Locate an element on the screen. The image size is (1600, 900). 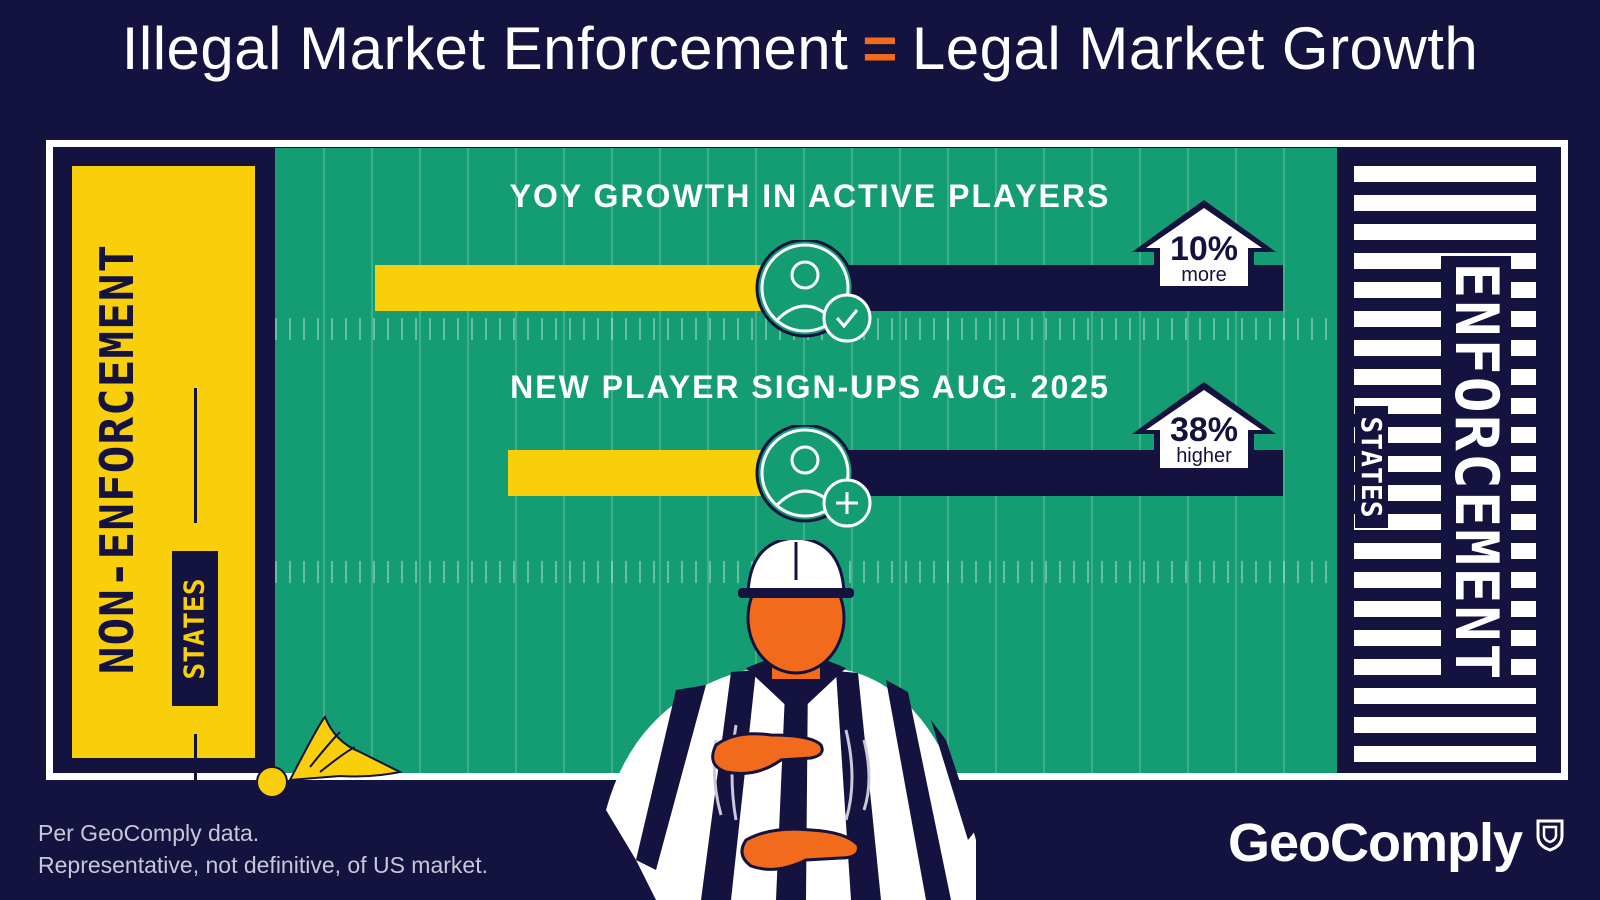
states-tag-left: STATES is located at coordinates (195, 628).